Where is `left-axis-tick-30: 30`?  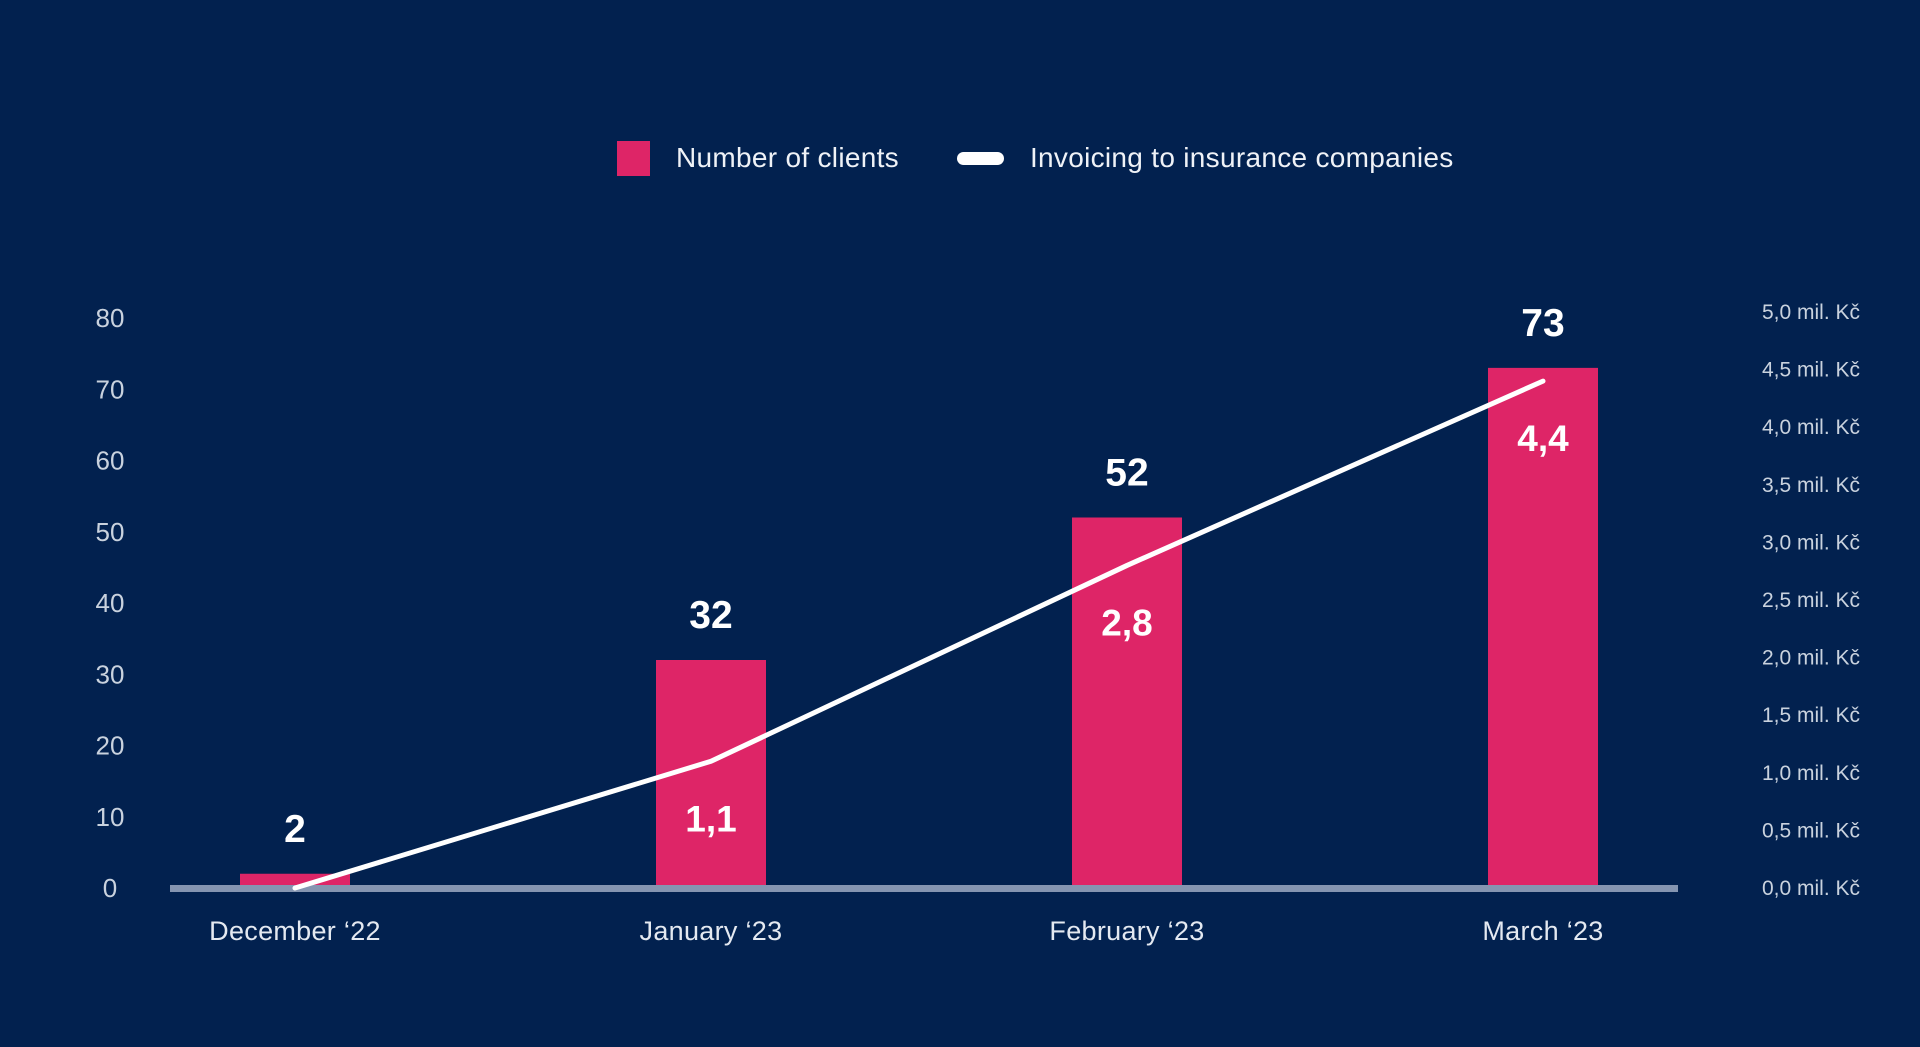 left-axis-tick-30: 30 is located at coordinates (110, 674).